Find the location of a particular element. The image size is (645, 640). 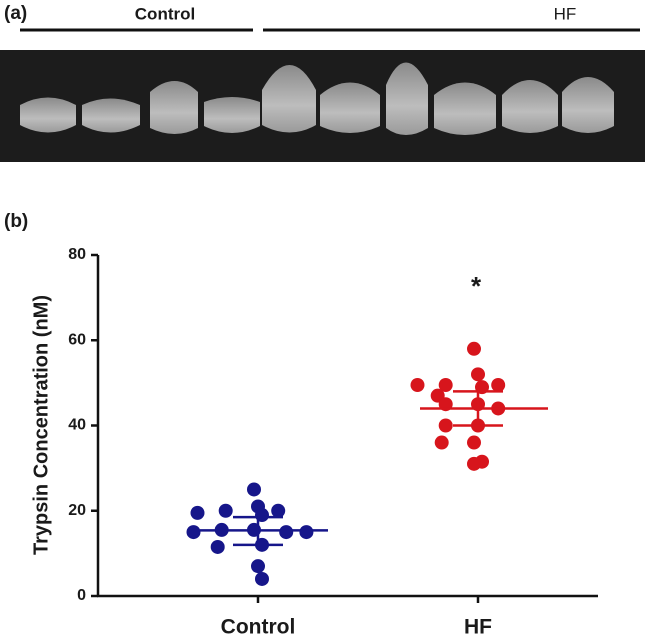

y-axis-title: Trypsin Concentration (nM) is located at coordinates (41, 425).